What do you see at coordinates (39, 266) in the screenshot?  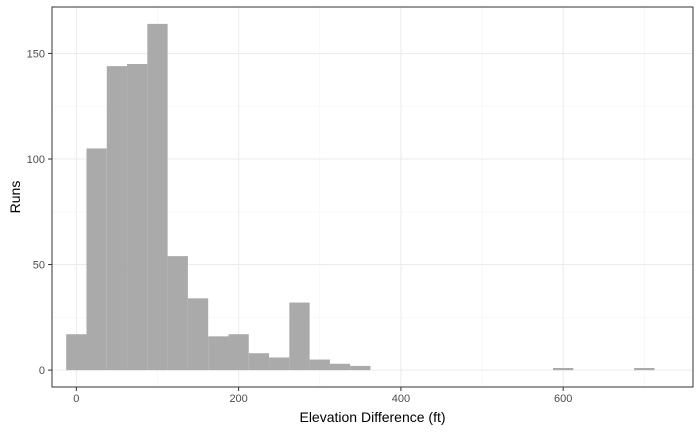 I see `y-tick-label: 50` at bounding box center [39, 266].